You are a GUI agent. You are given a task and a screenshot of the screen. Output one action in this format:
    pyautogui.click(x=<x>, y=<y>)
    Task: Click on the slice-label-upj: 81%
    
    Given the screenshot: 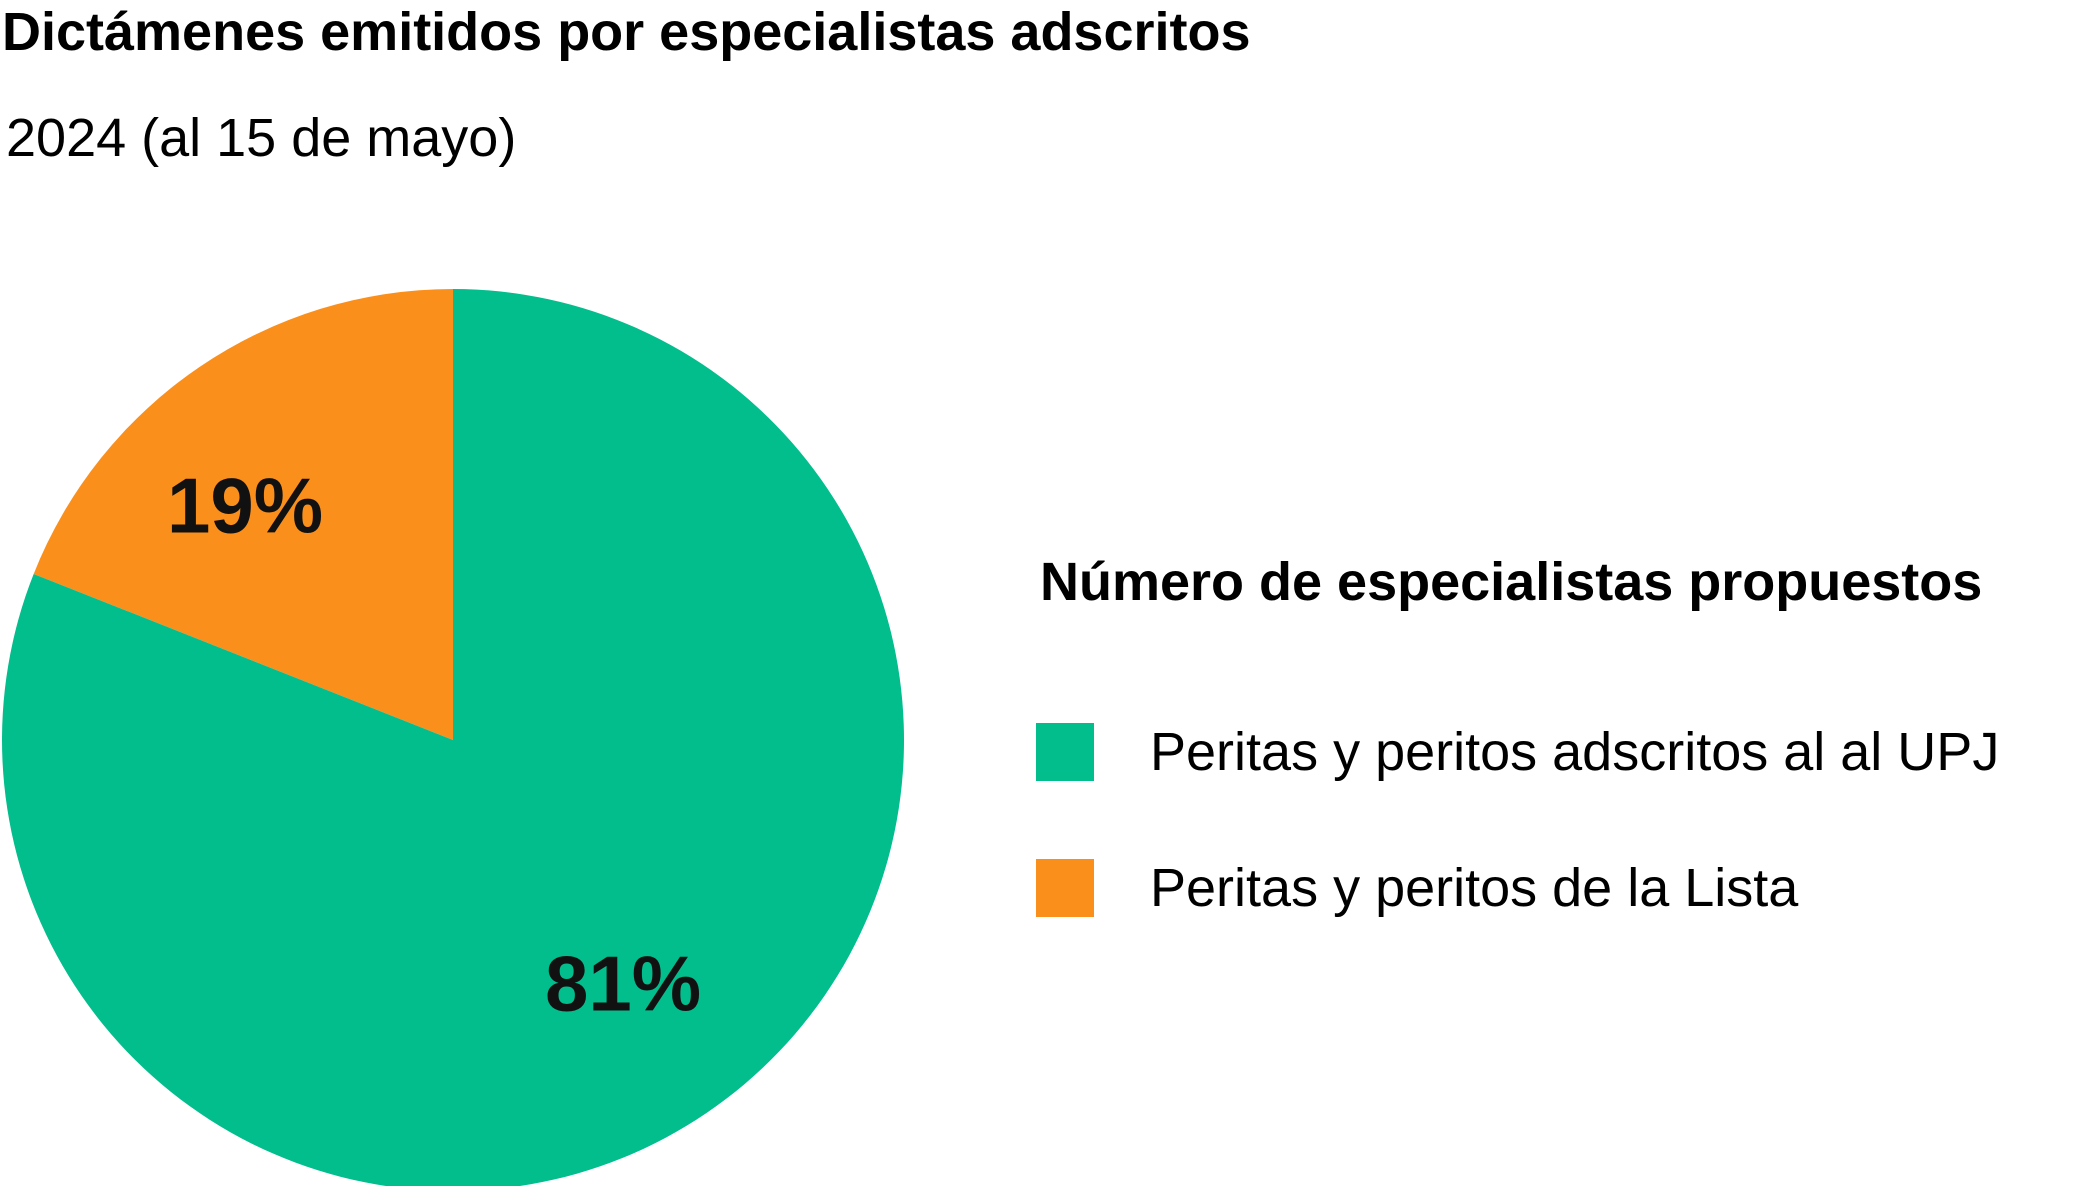 What is the action you would take?
    pyautogui.click(x=623, y=984)
    